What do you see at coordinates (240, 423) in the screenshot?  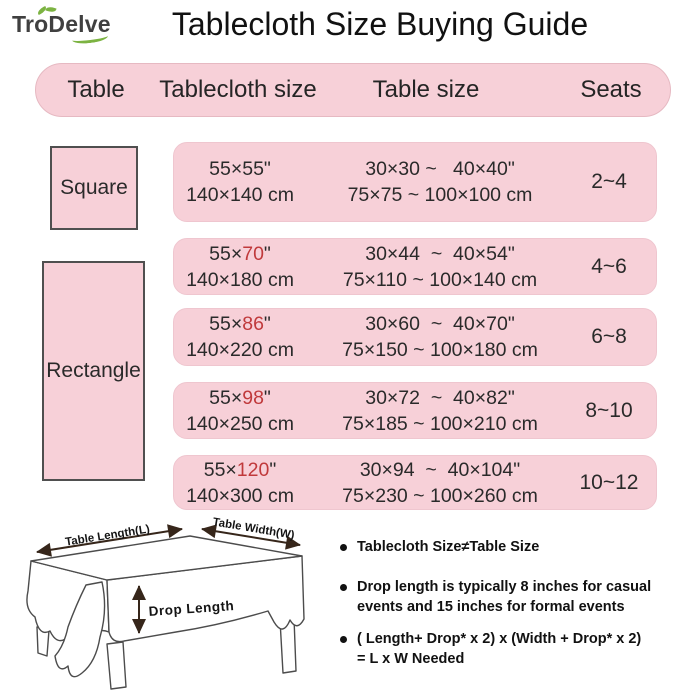 I see `cloth-size-cm: 140×250 cm` at bounding box center [240, 423].